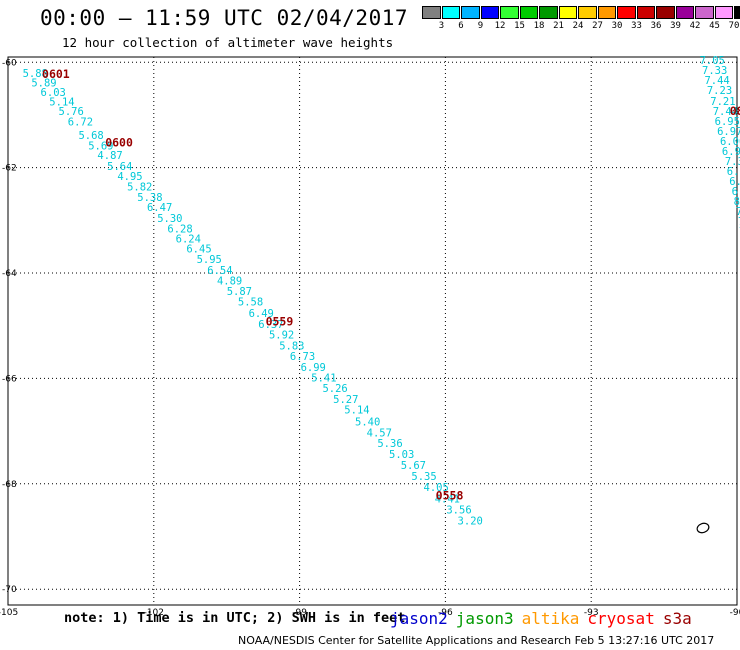  I want to click on wave-height-value: 6.29, so click(733, 172).